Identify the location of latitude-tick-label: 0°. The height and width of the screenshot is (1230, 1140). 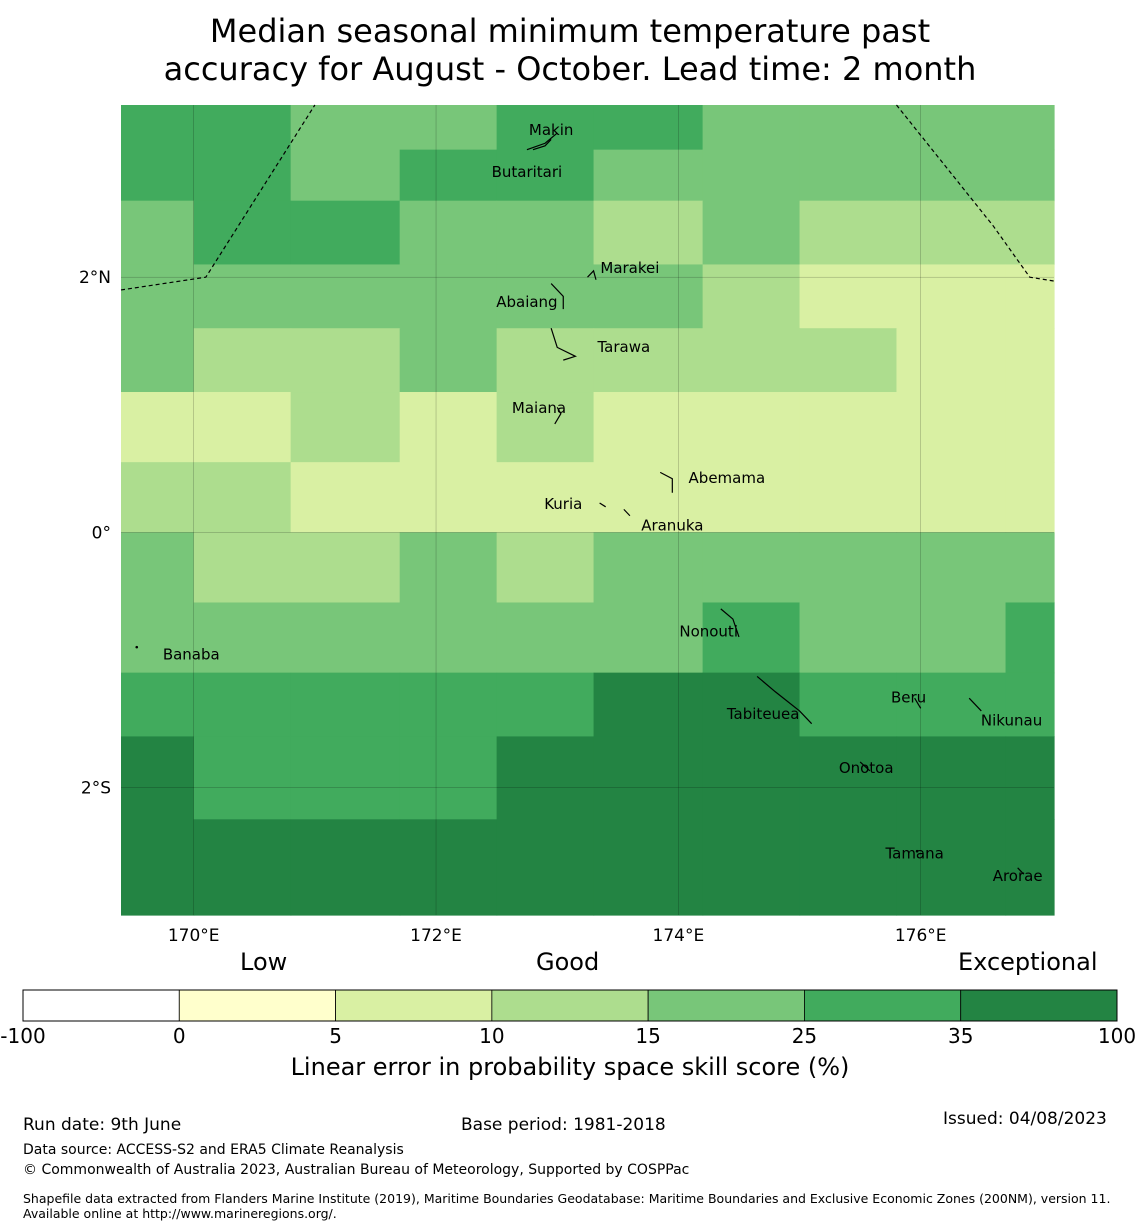
(101, 533).